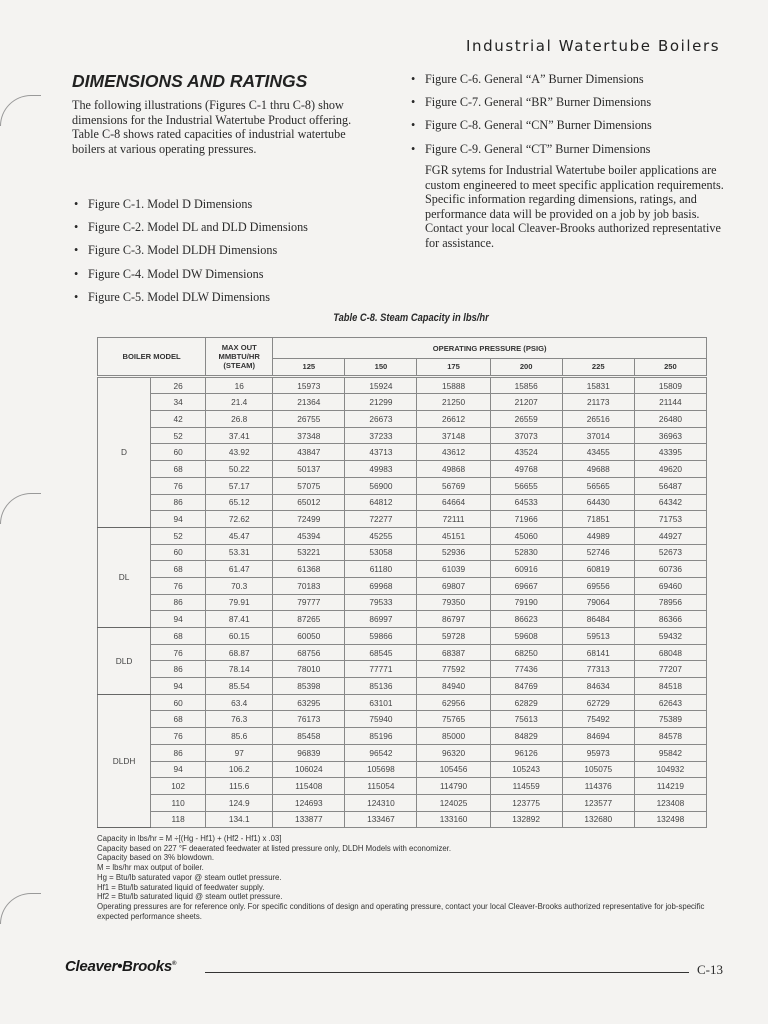 Image resolution: width=768 pixels, height=1024 pixels. What do you see at coordinates (598, 802) in the screenshot?
I see `capacity-cell: 123577` at bounding box center [598, 802].